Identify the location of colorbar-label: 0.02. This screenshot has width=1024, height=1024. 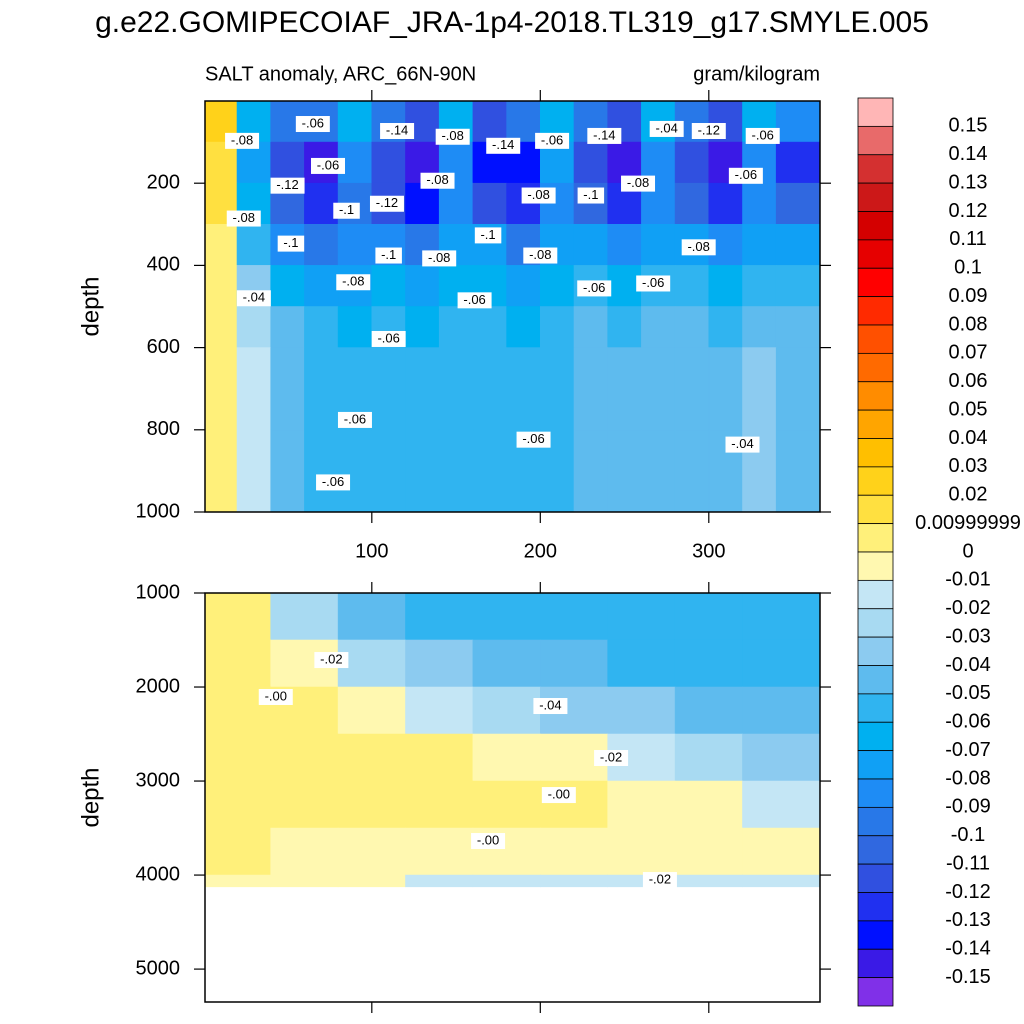
(968, 495).